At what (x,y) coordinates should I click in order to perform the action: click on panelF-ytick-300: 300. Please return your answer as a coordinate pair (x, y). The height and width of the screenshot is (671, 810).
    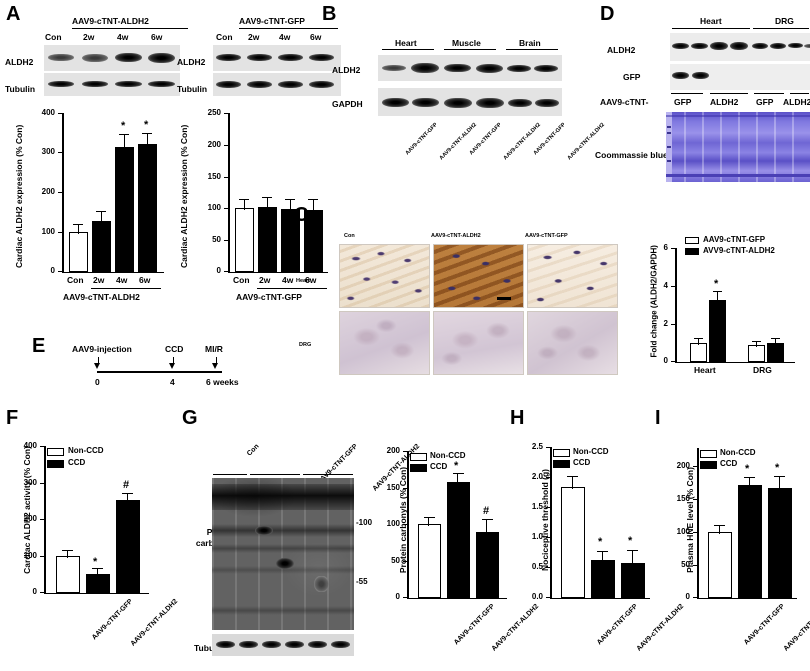
    Looking at the image, I should click on (30, 482).